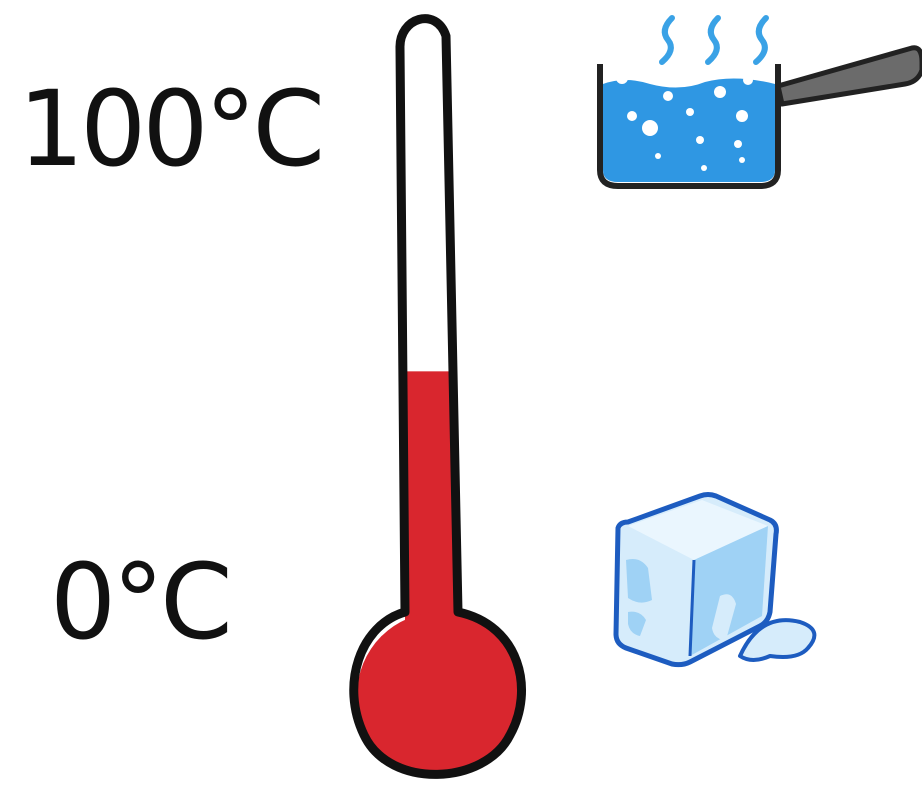 This screenshot has height=798, width=922. I want to click on boiling-water-pot-icon, so click(759, 102).